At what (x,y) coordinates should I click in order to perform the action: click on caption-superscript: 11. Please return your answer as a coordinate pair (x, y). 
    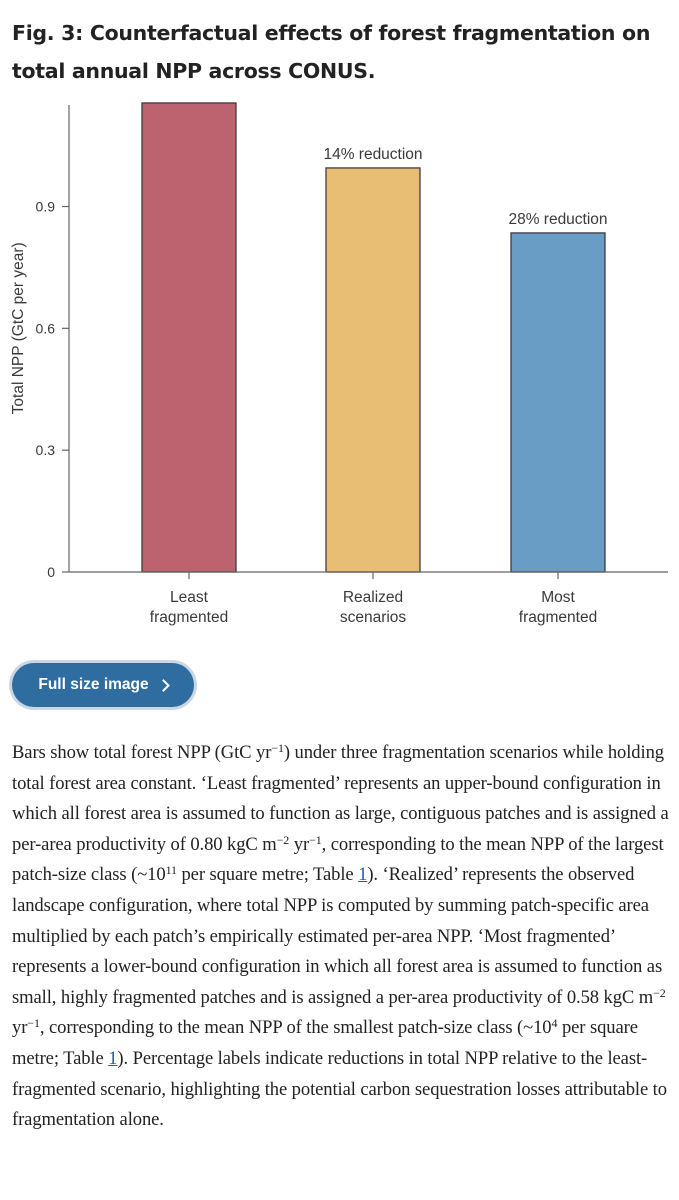
    Looking at the image, I should click on (171, 870).